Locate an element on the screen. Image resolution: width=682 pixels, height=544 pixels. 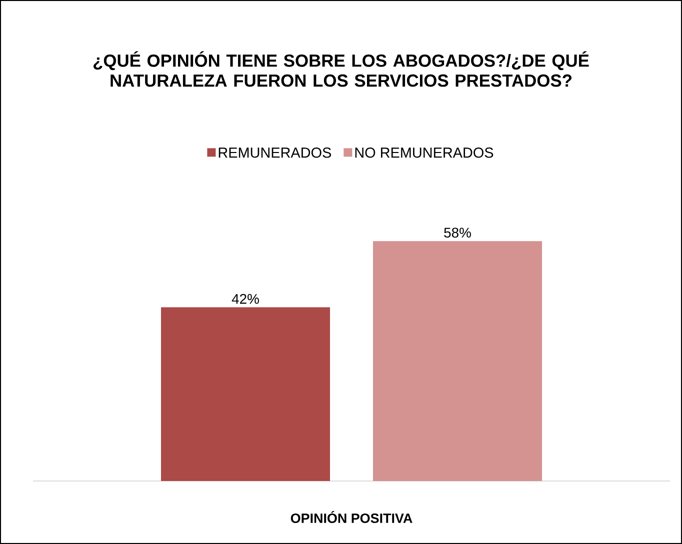
legend-label: NO REMUNERADOS is located at coordinates (424, 153).